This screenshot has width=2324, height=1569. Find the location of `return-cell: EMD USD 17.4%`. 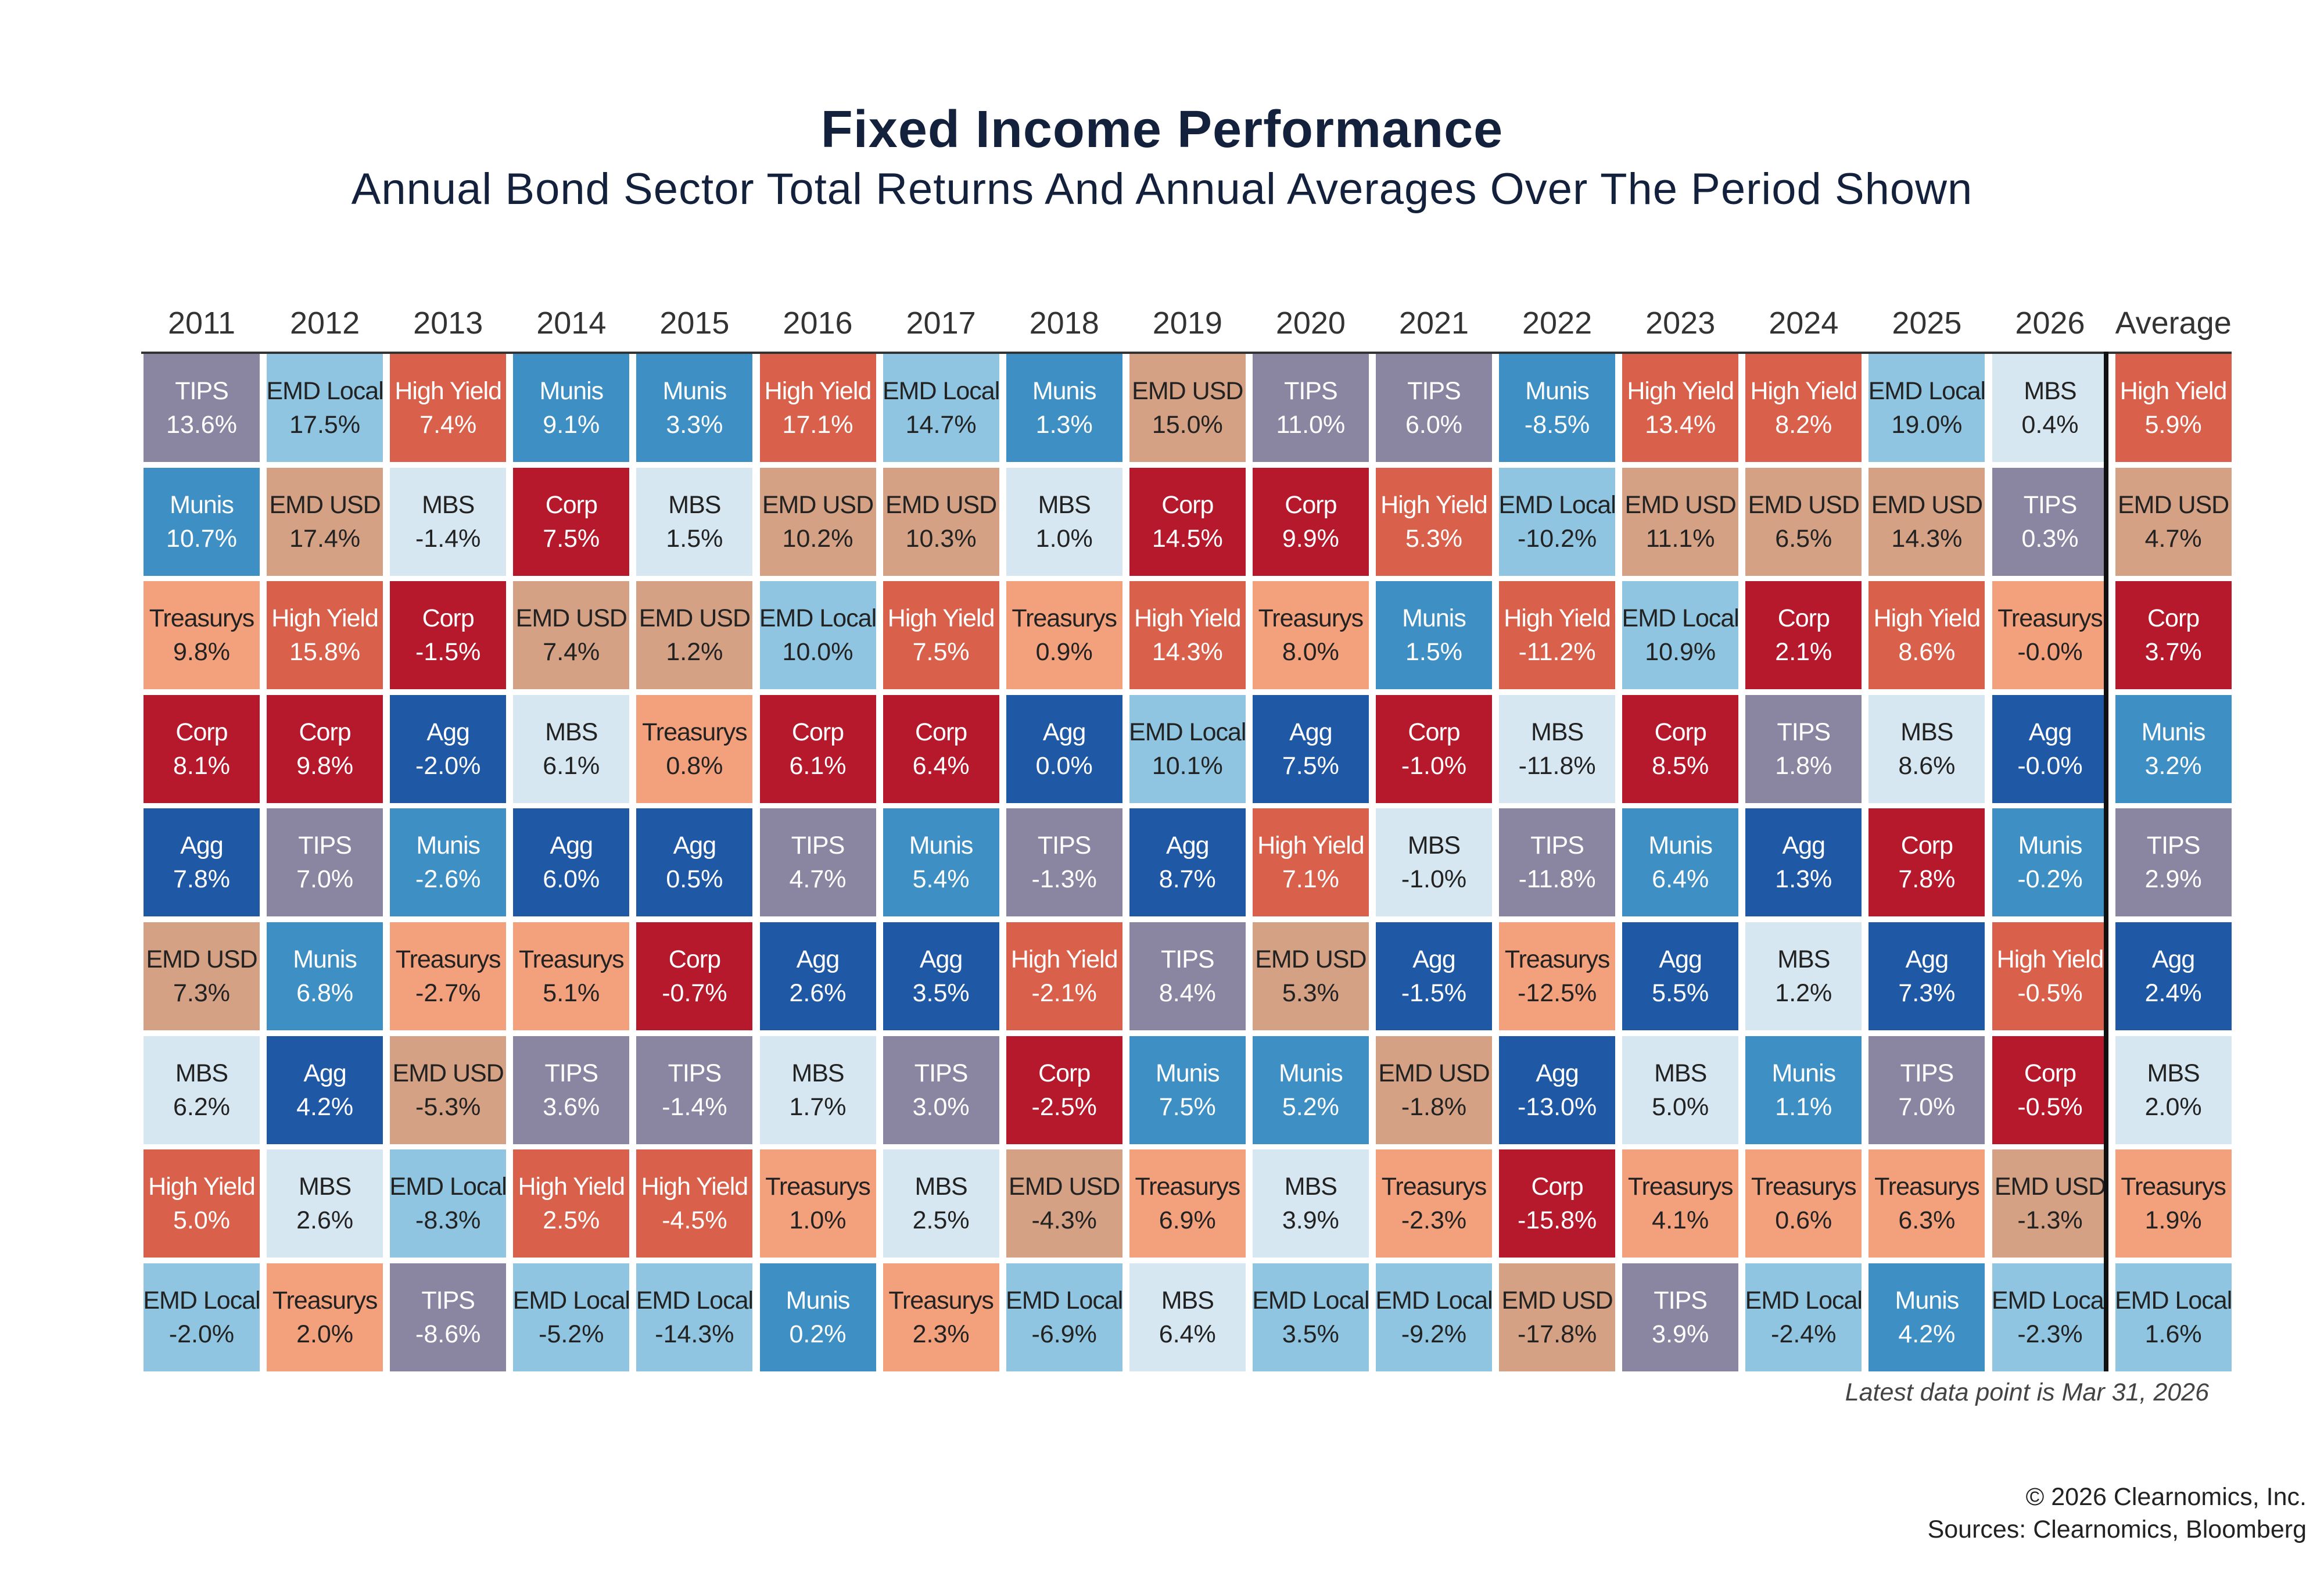

return-cell: EMD USD 17.4% is located at coordinates (325, 521).